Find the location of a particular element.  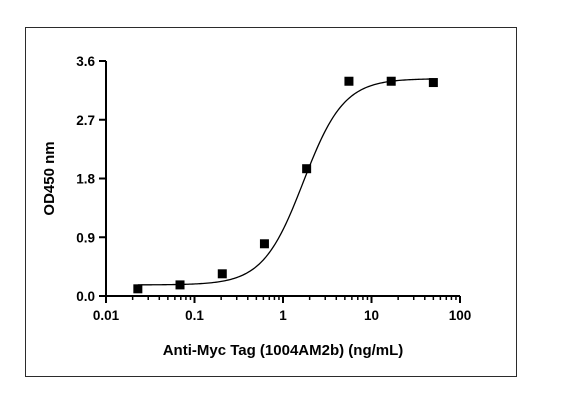

y-axis-ticks: 0.0 0.9 1.8 2.7 3.6 is located at coordinates (91, 179).